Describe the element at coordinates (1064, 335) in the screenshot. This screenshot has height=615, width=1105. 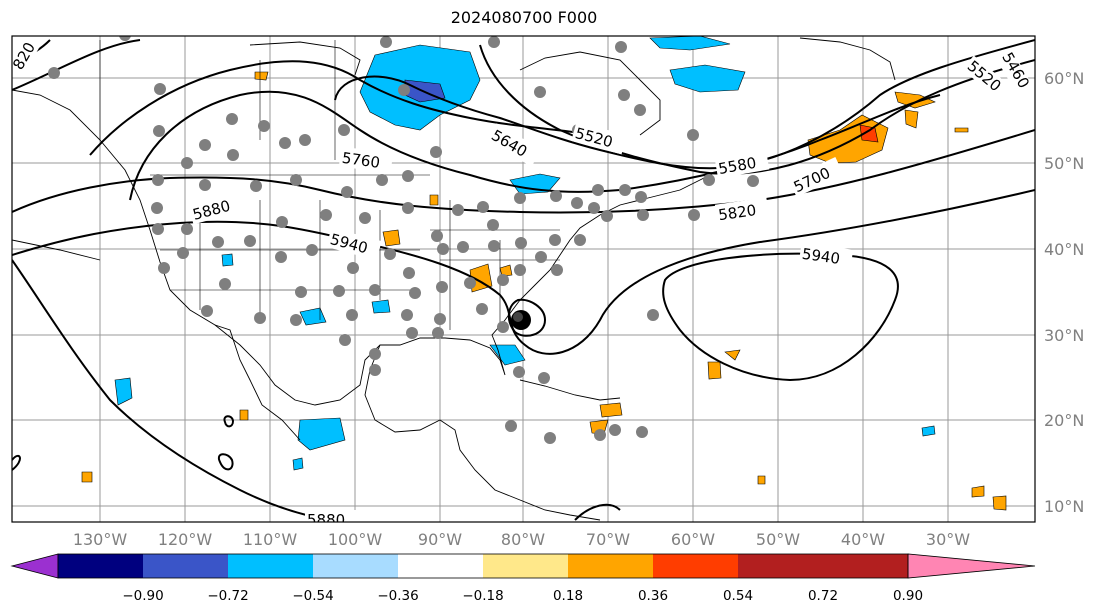
I see `lat-label: 30°N` at that location.